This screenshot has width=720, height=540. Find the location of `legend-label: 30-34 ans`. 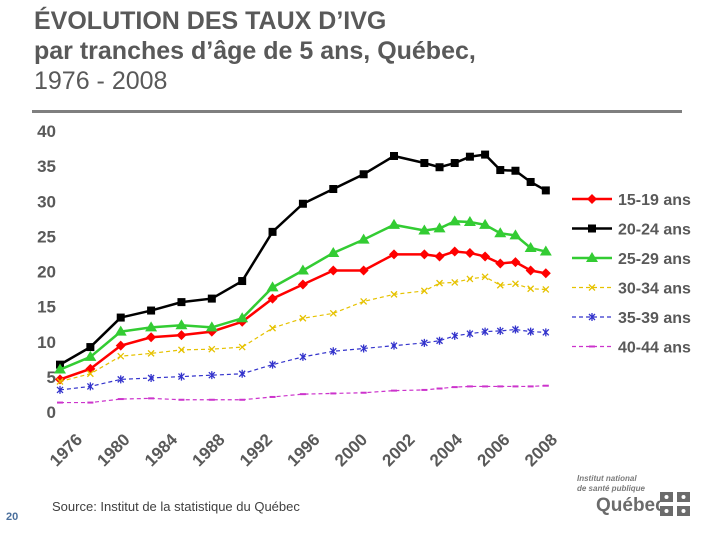

legend-label: 30-34 ans is located at coordinates (654, 289).